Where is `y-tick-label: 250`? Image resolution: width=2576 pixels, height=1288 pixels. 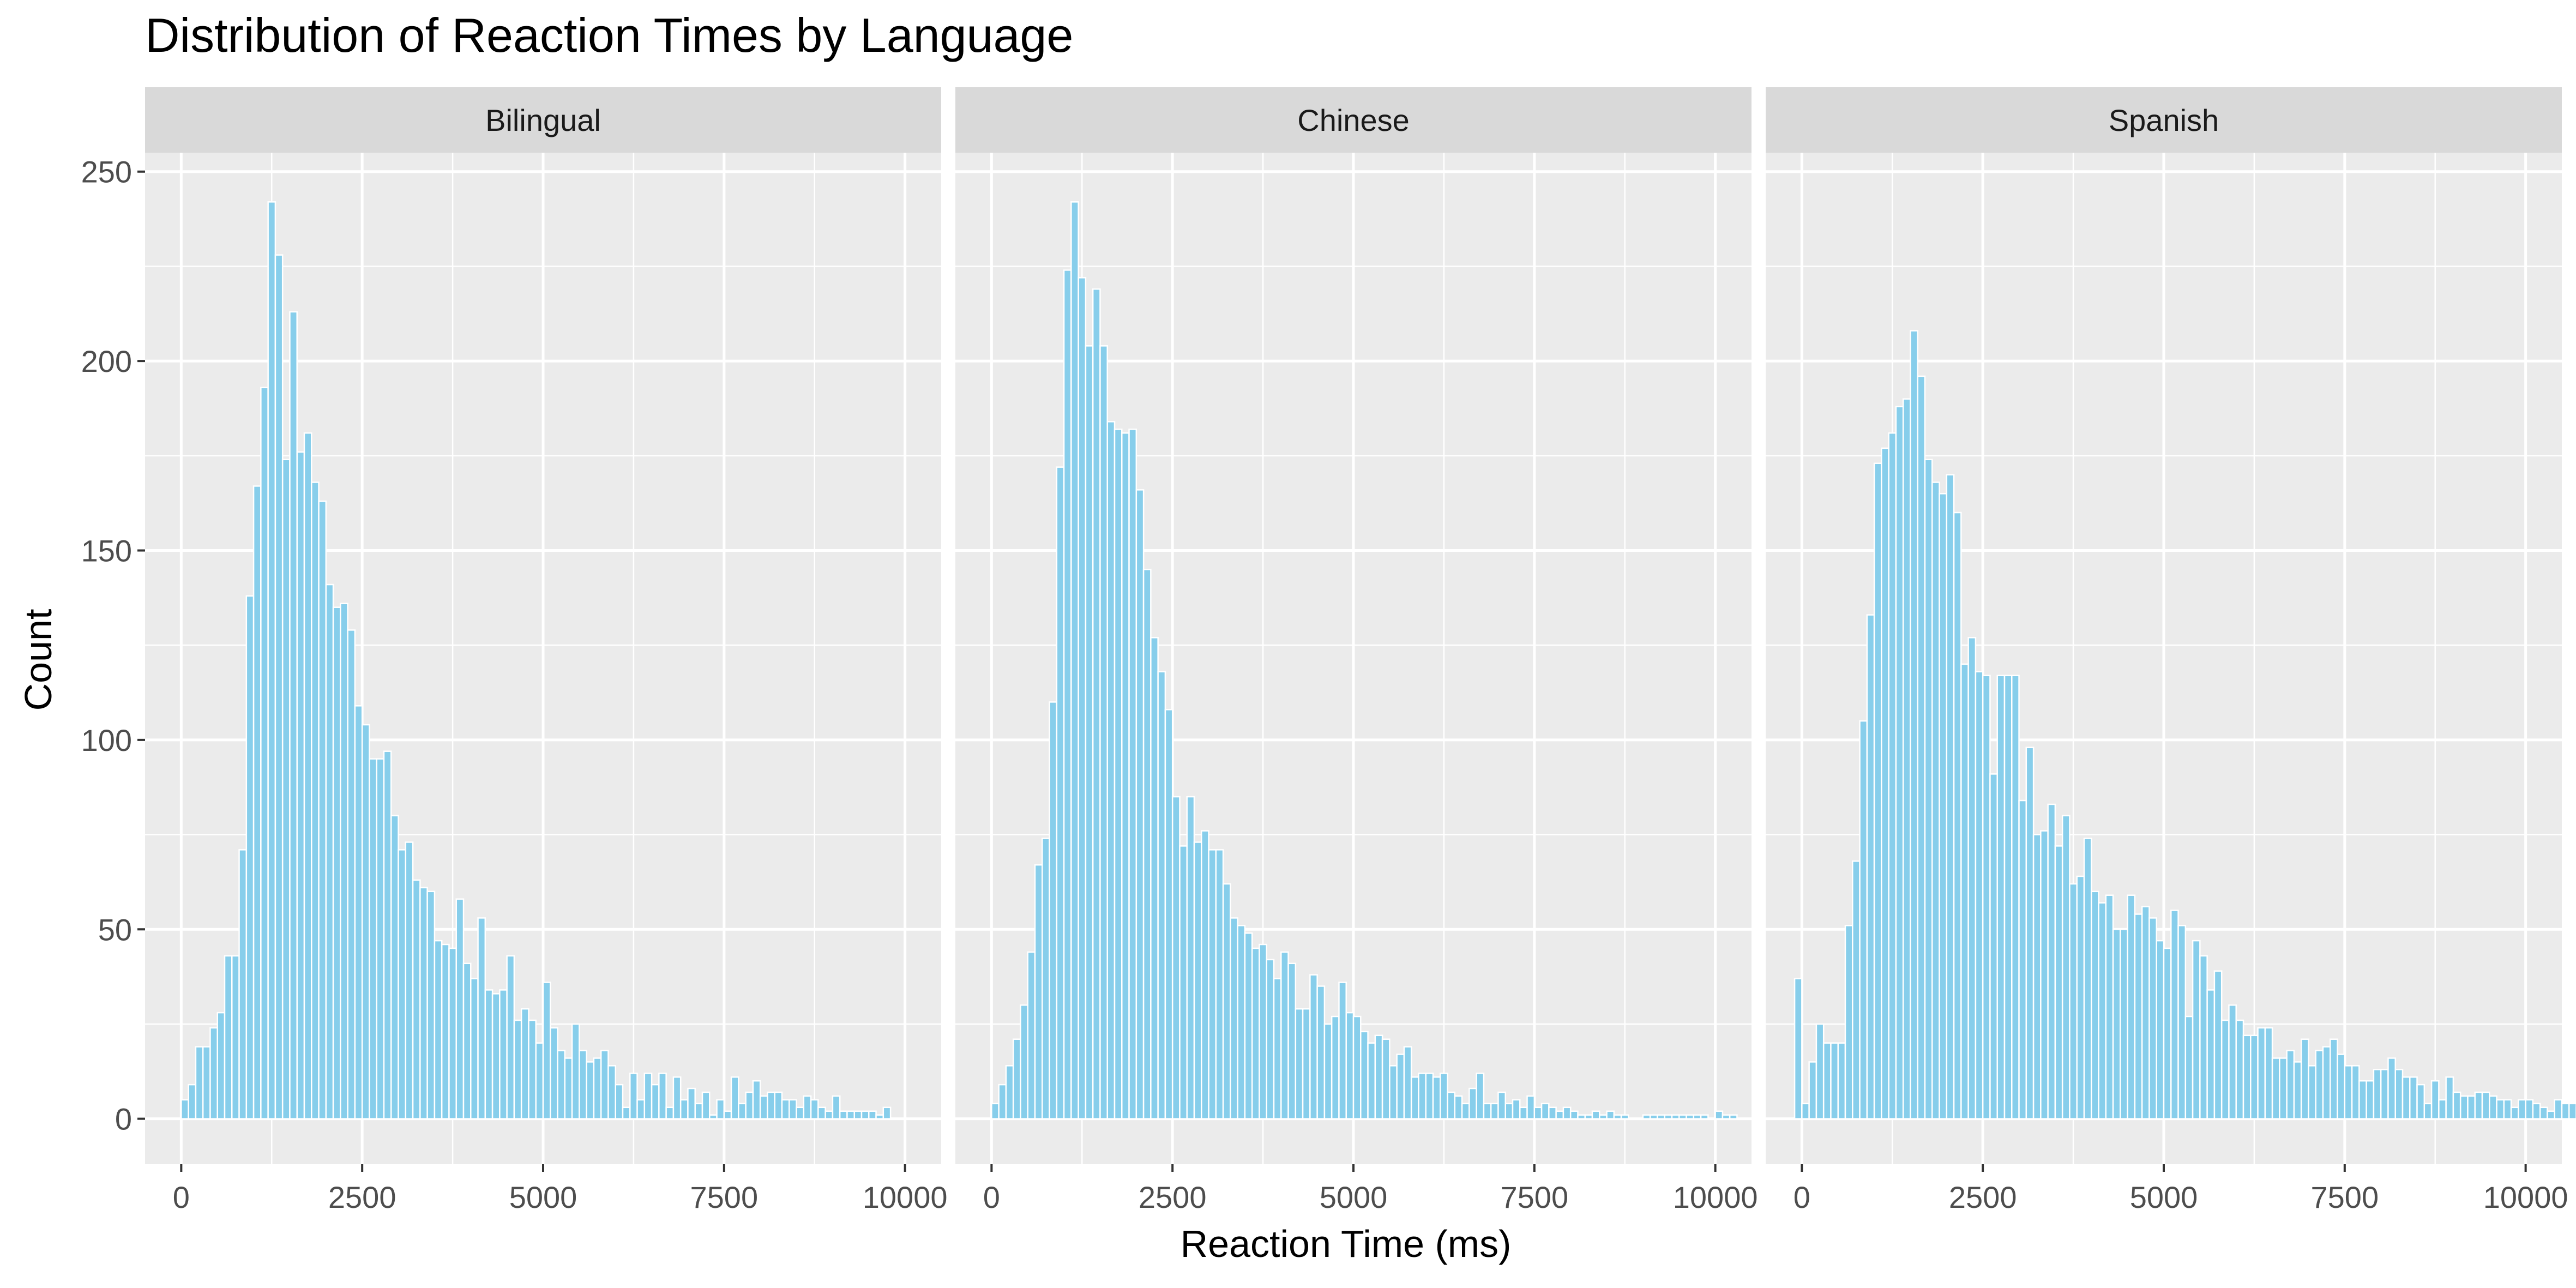
y-tick-label: 250 is located at coordinates (106, 172).